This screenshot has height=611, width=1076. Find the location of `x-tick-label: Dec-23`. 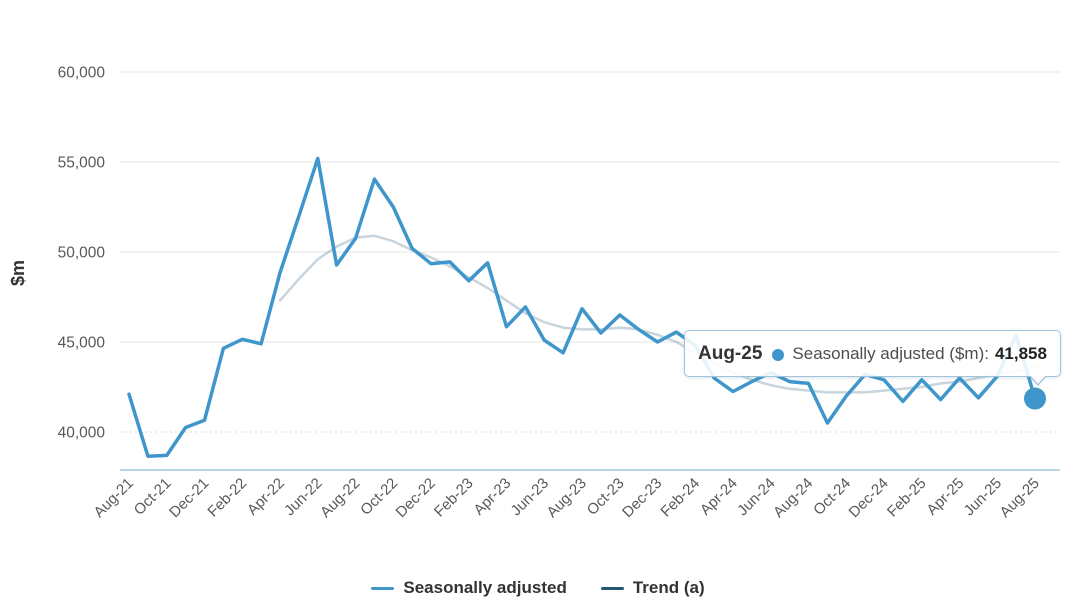

x-tick-label: Dec-23 is located at coordinates (642, 498).